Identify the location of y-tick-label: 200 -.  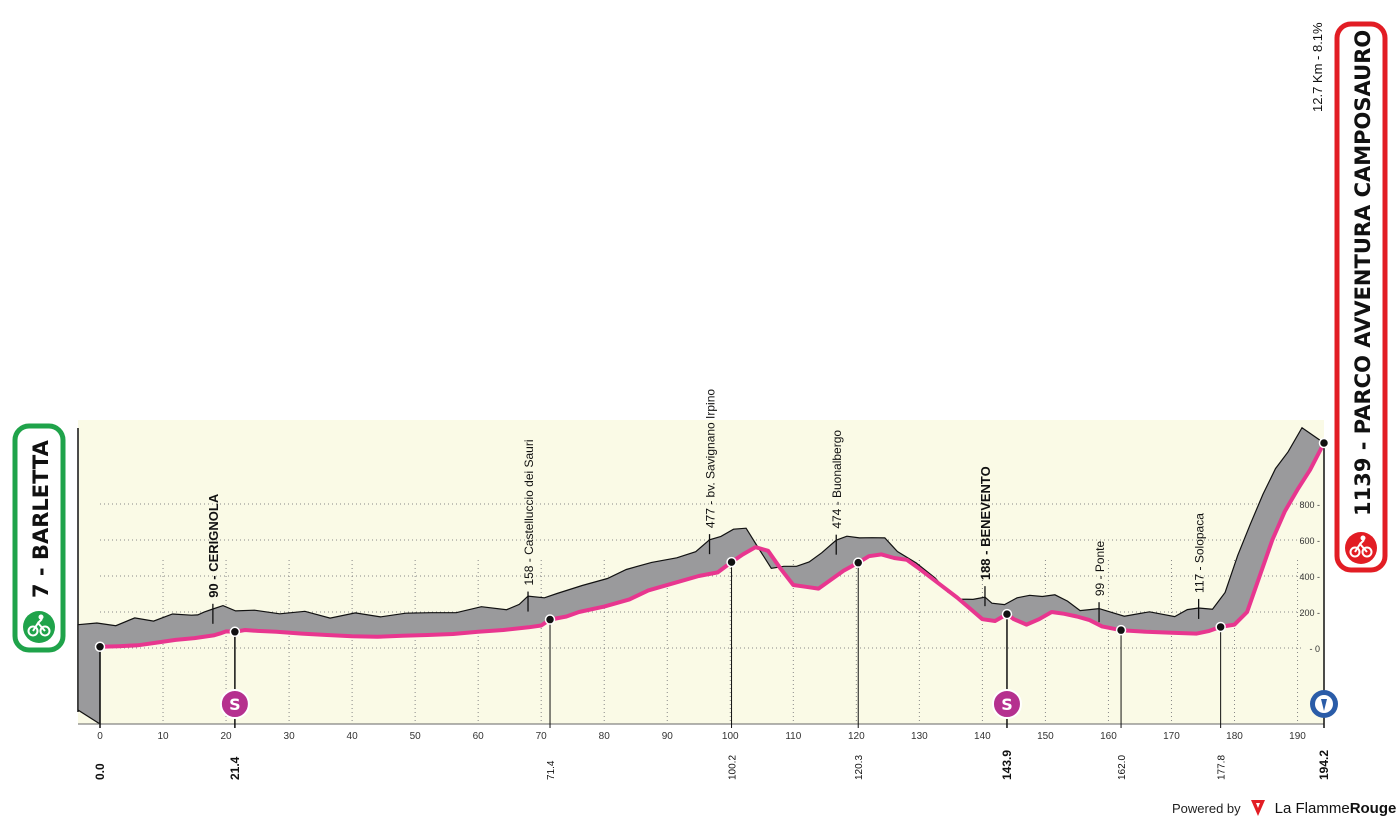
(1309, 613).